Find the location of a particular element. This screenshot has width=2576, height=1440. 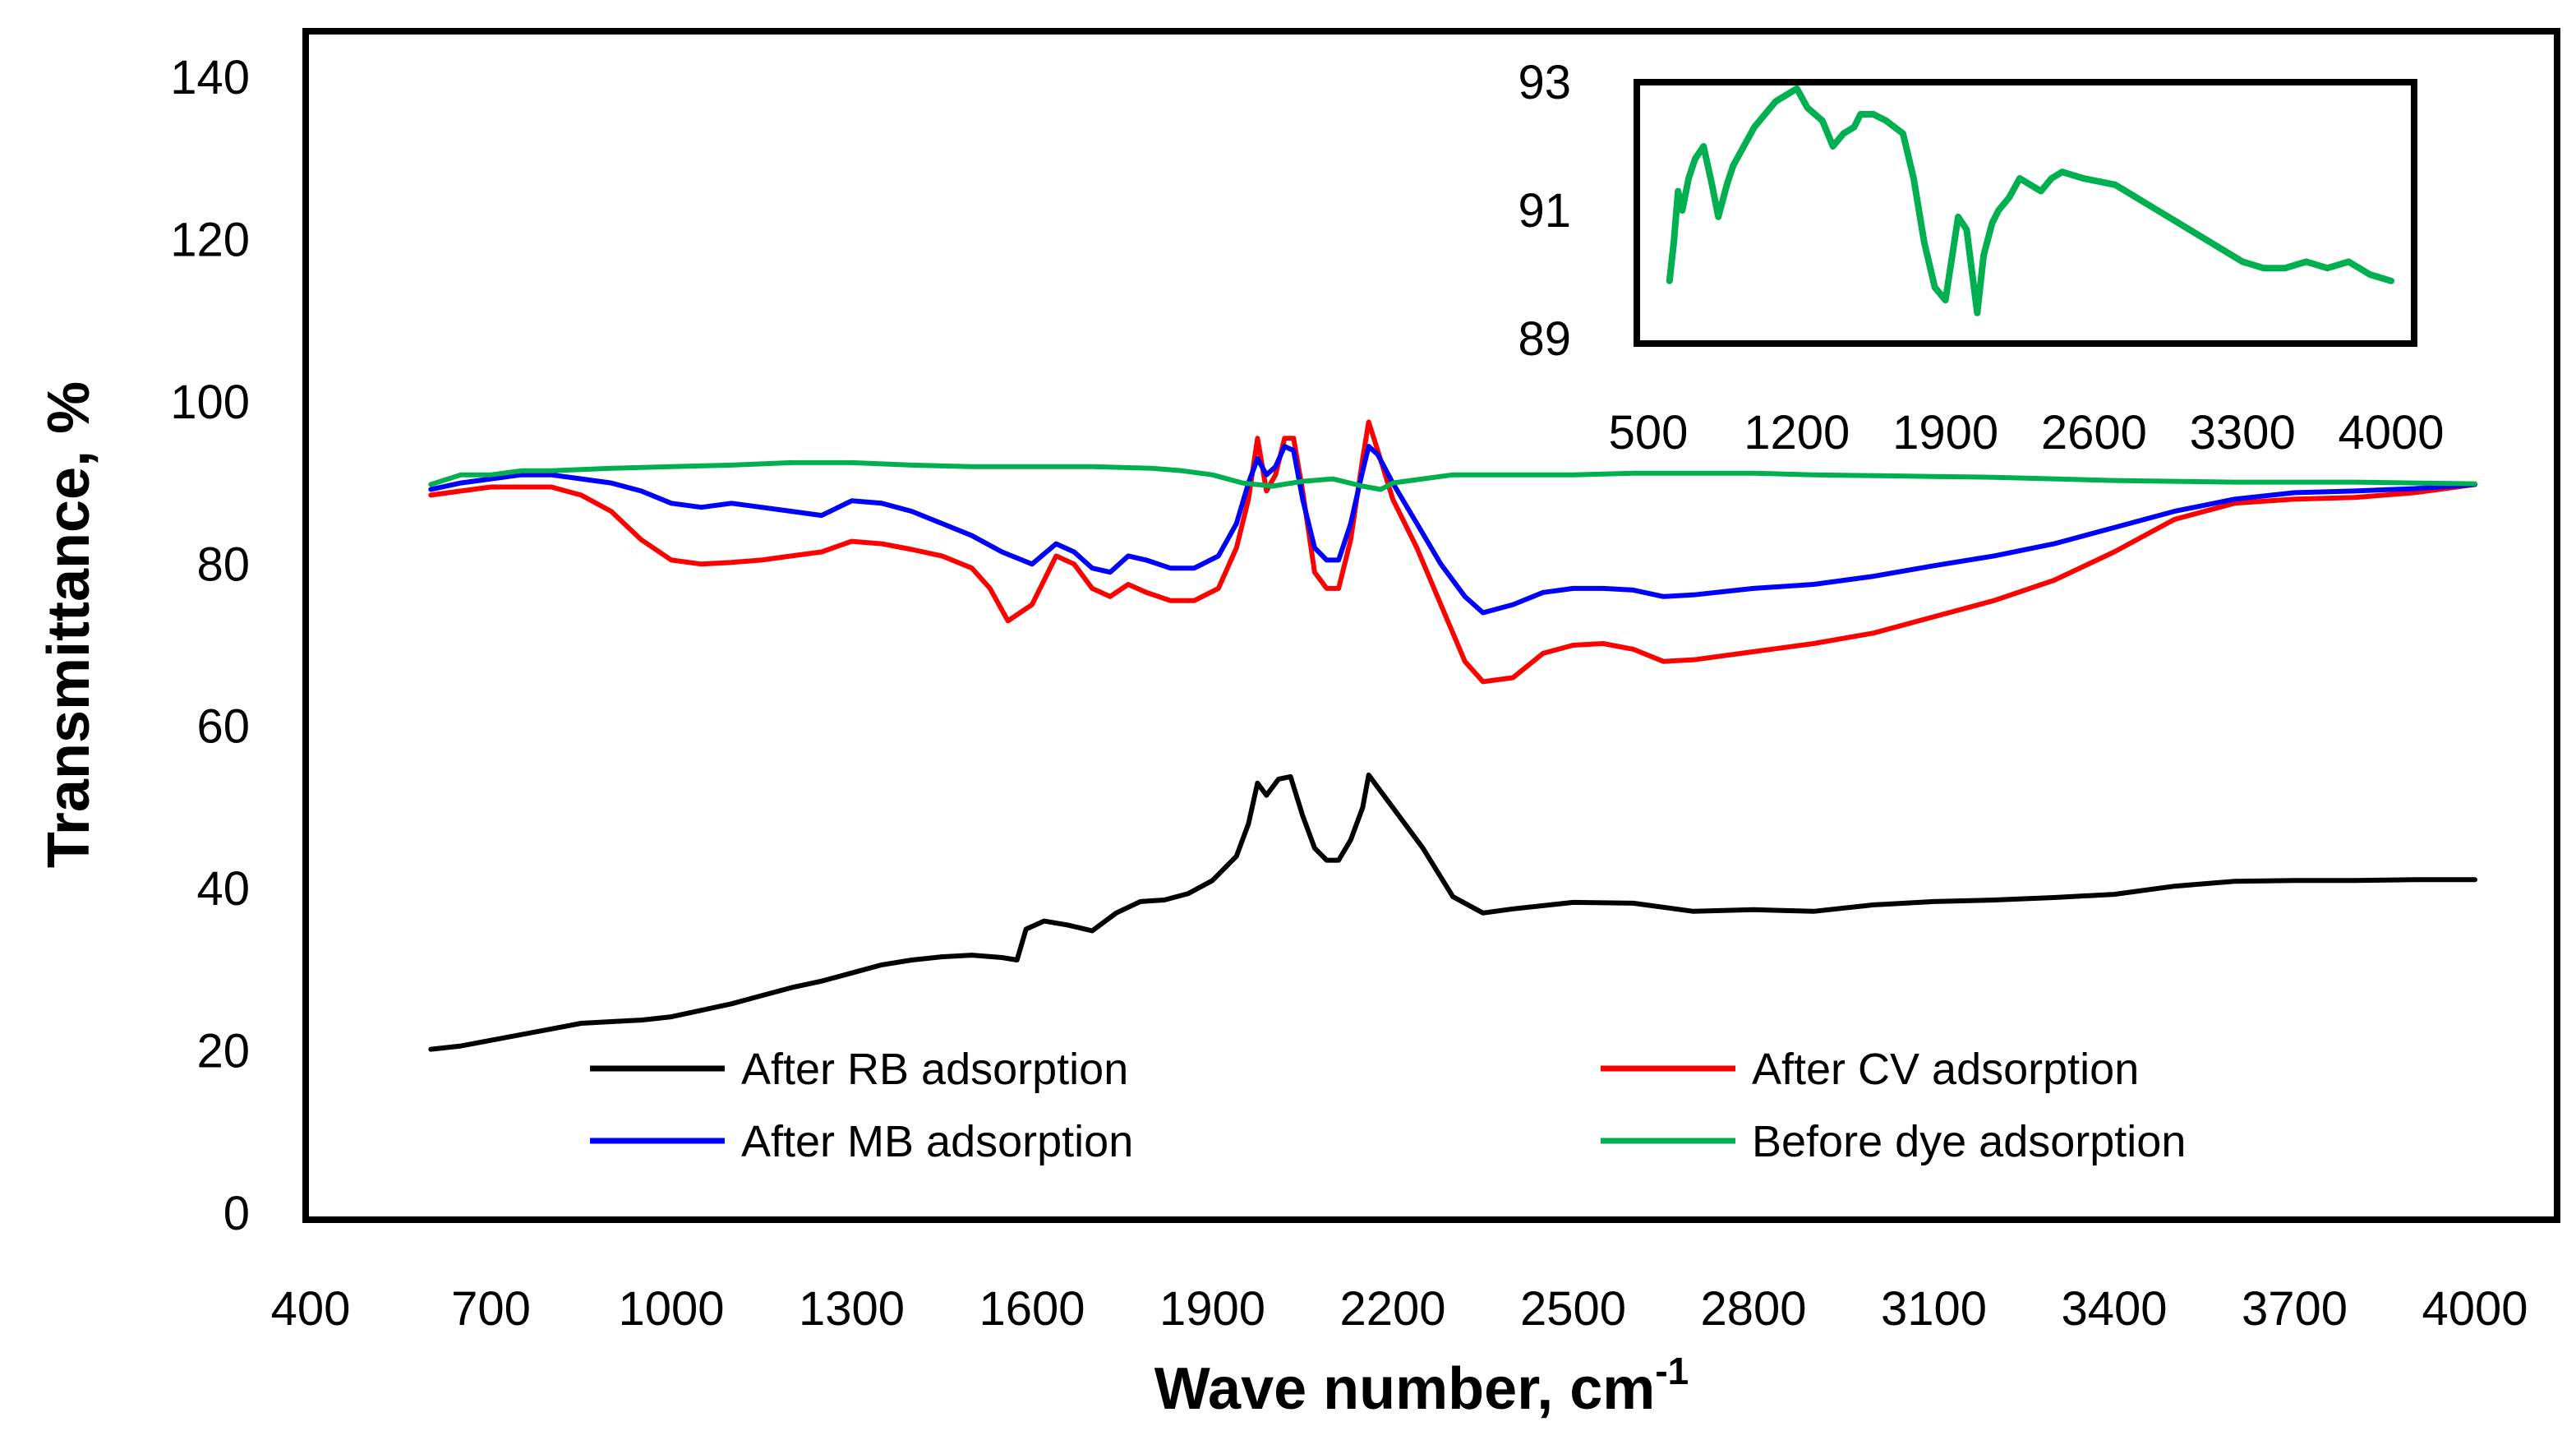

x-tick-label: 1900 is located at coordinates (1212, 1309).